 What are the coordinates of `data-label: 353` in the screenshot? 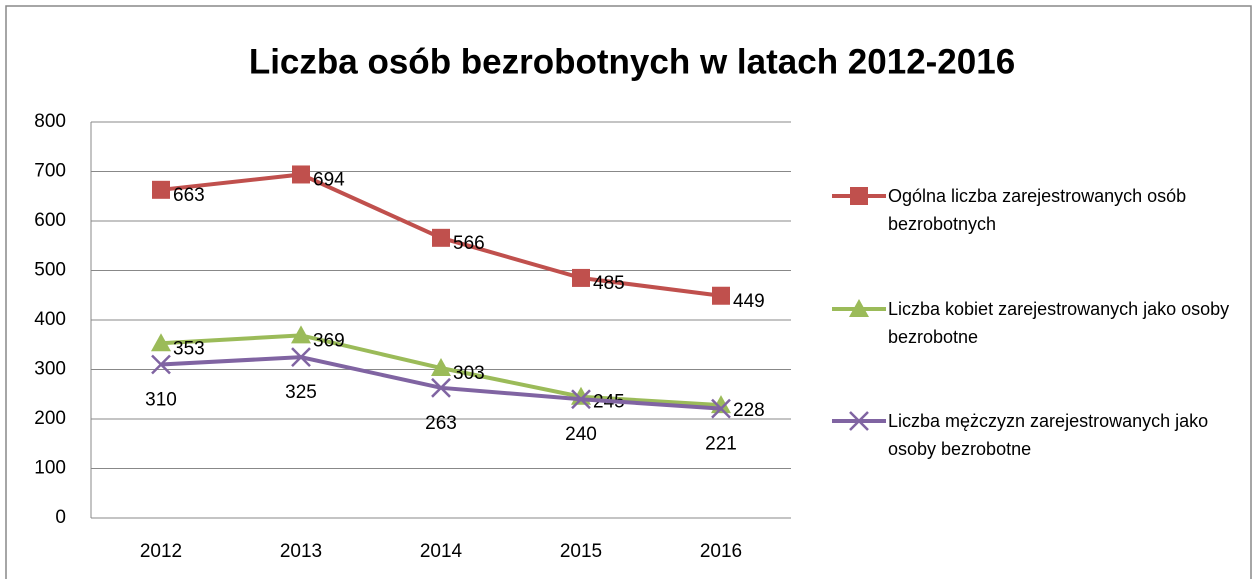 It's located at (189, 348).